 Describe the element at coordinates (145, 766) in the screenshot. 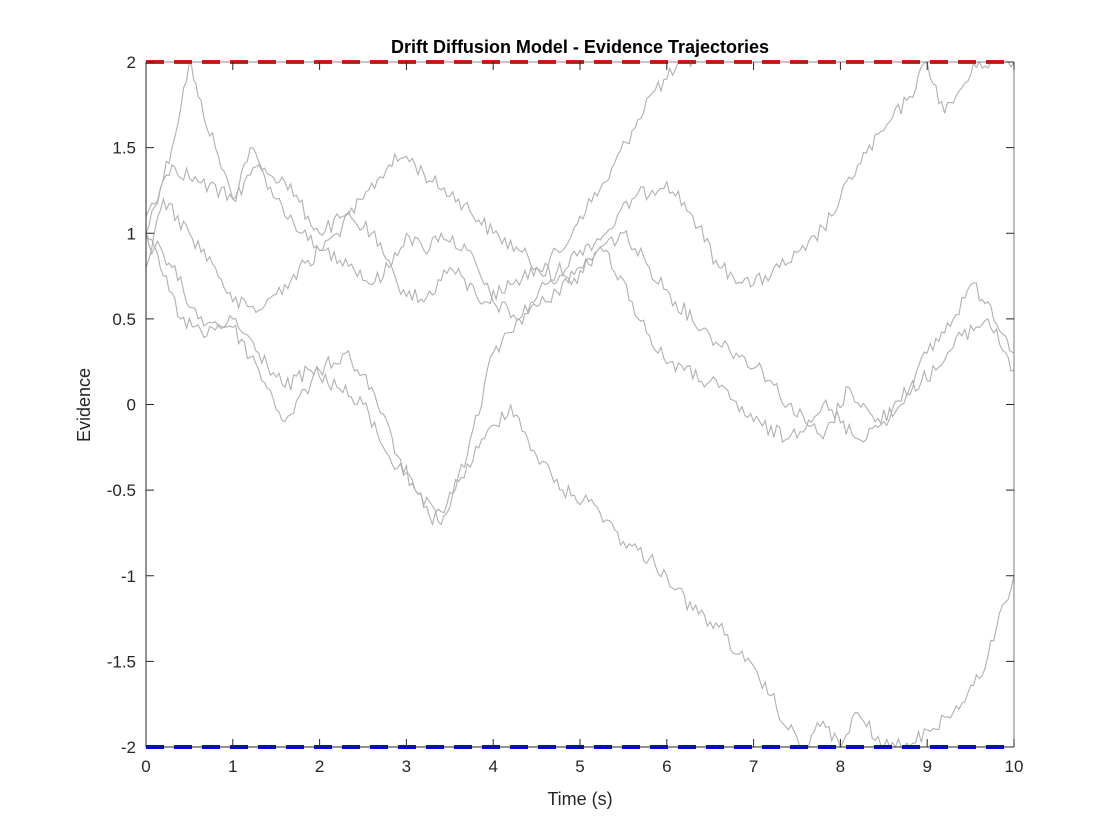

I see `x-tick-label: 0` at that location.